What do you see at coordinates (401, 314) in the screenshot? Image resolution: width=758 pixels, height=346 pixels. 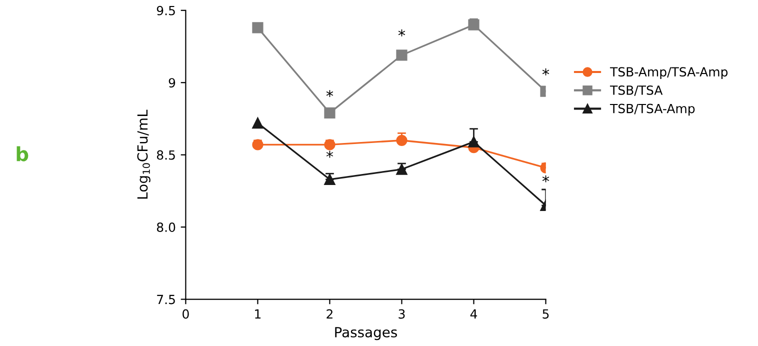 I see `x-tick-label: 3` at bounding box center [401, 314].